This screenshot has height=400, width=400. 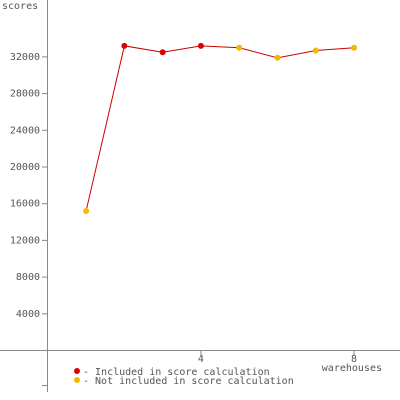 I want to click on y-tick-label: 12000, so click(x=25, y=240).